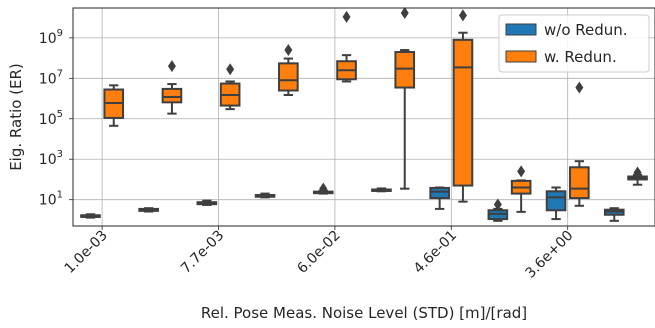  I want to click on legend-swatch-without-redundancy, so click(521, 29).